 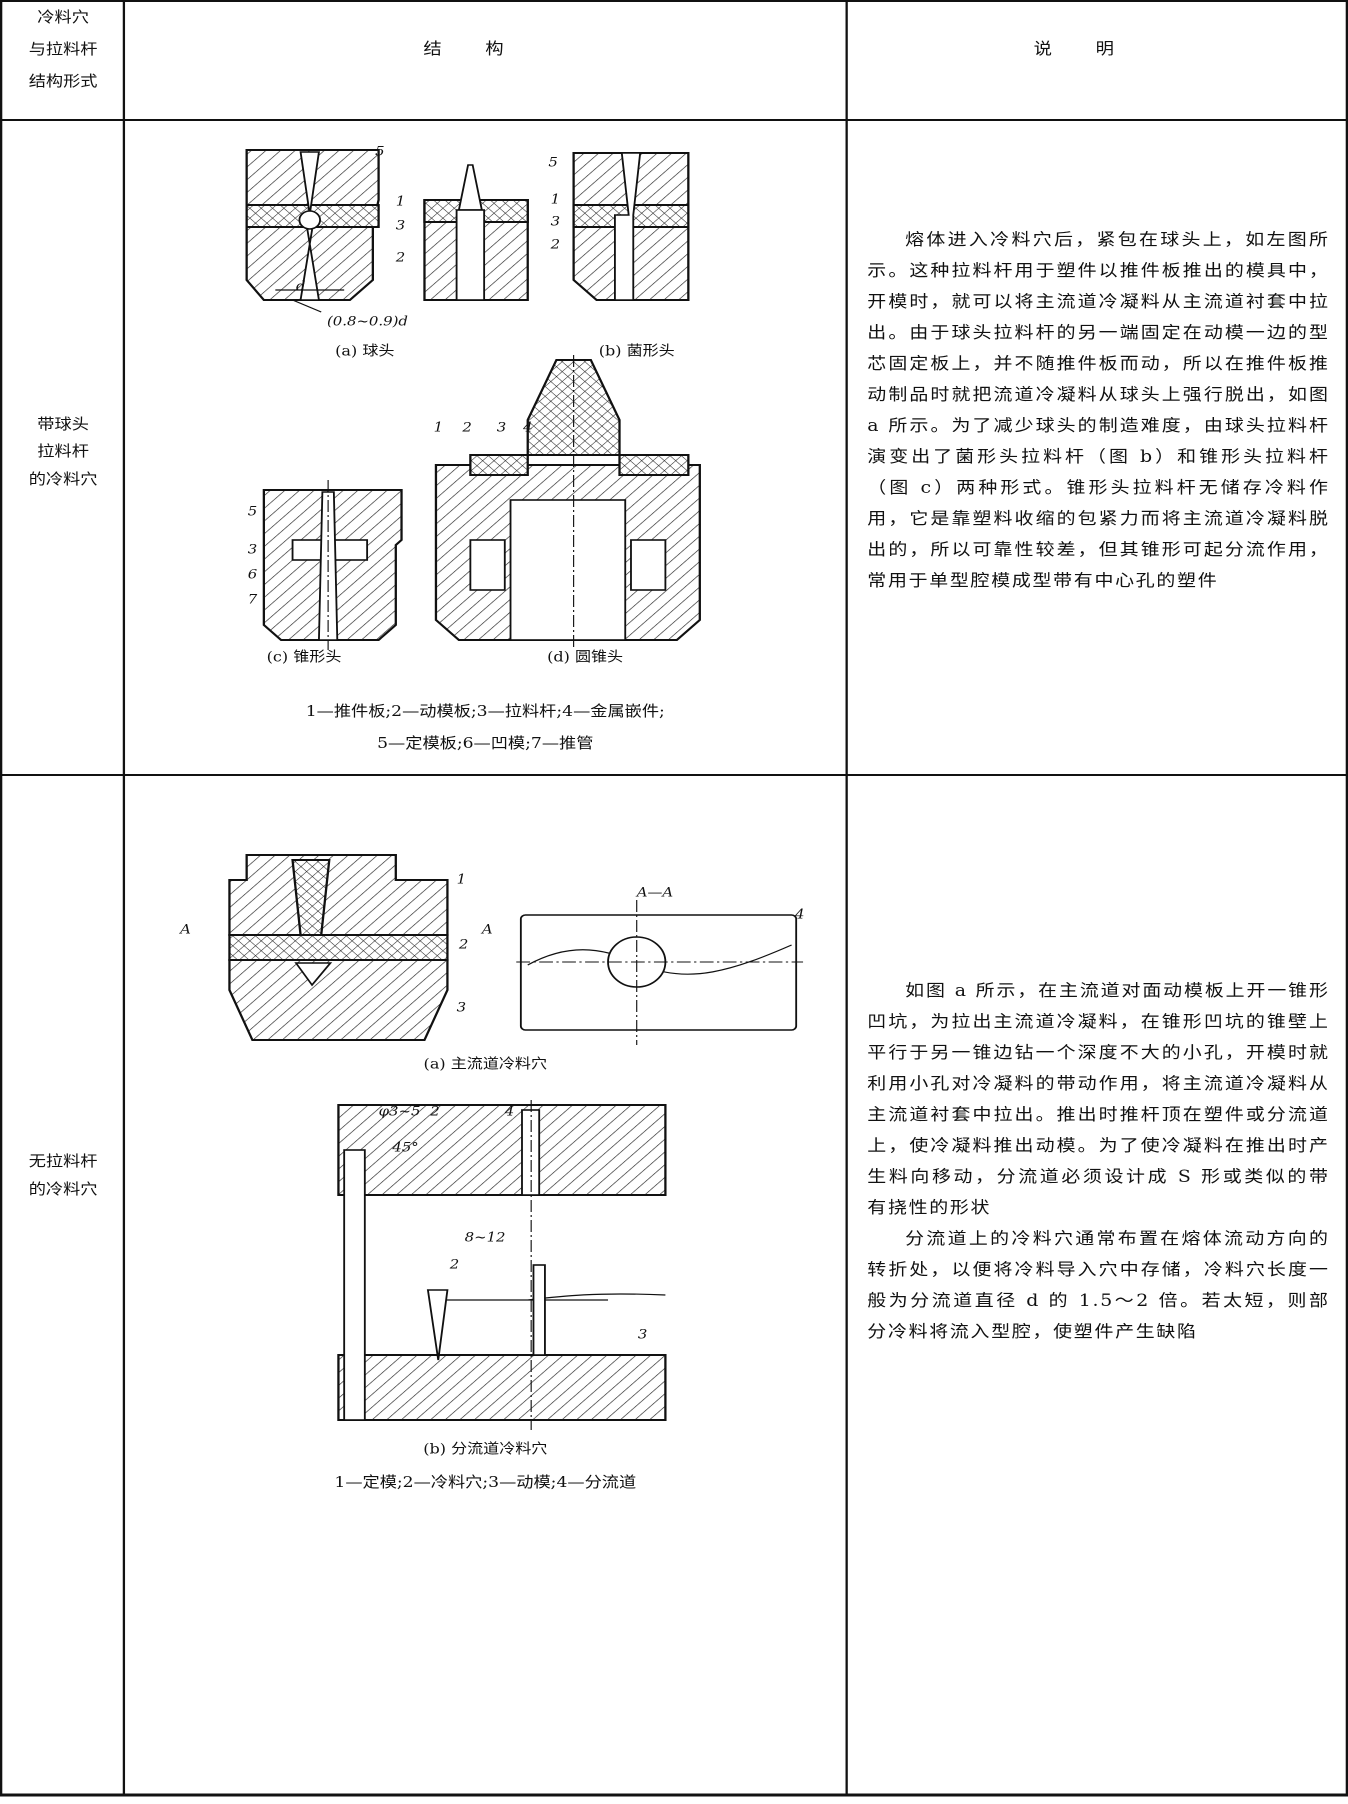 I want to click on callout-label: φ3~5, so click(x=400, y=1112).